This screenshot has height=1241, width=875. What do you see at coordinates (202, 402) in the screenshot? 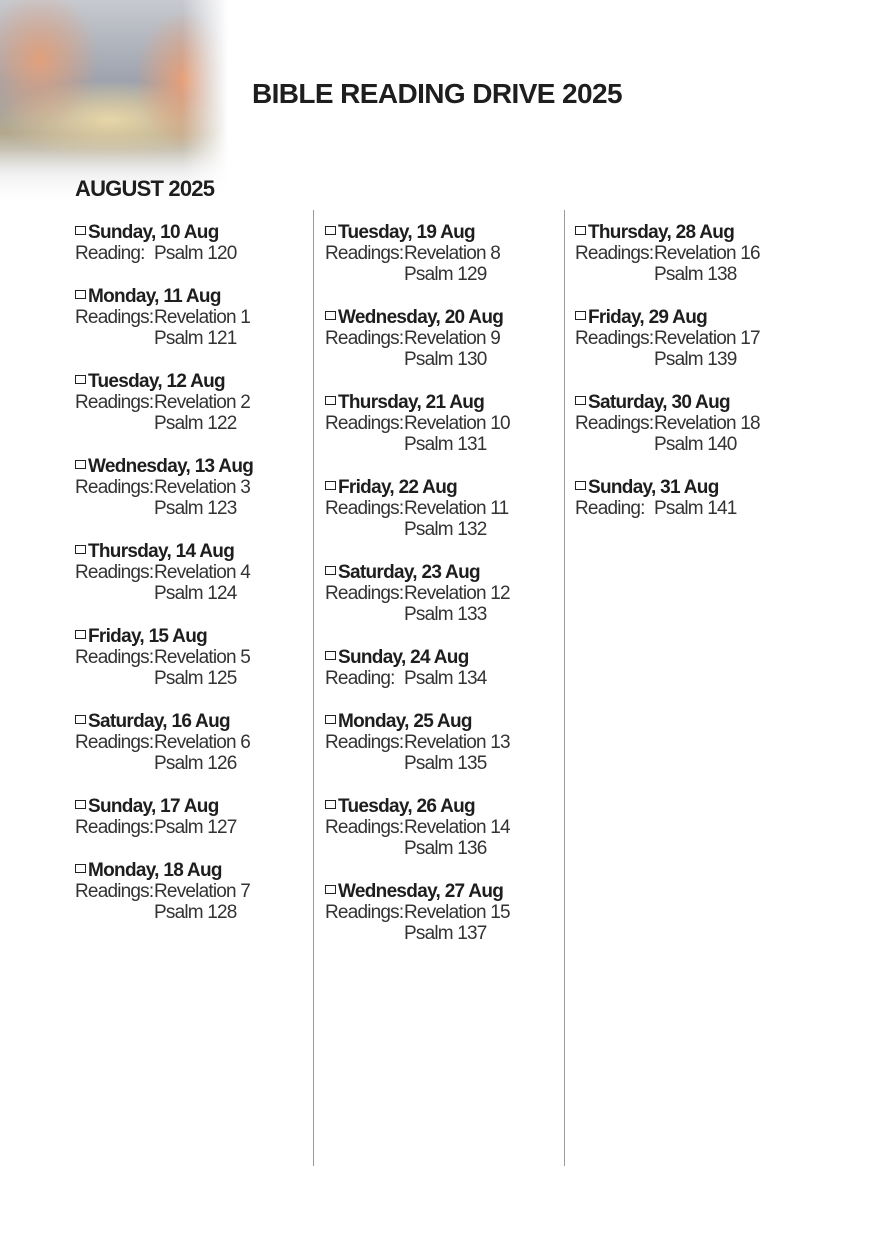
I see `reading-passage: Revelation 2` at bounding box center [202, 402].